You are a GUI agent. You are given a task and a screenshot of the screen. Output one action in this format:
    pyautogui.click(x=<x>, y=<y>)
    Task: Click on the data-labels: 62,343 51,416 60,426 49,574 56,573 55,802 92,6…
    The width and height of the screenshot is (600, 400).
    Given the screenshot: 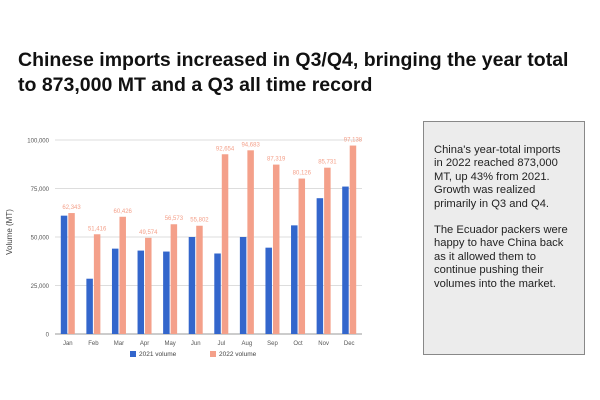 What is the action you would take?
    pyautogui.click(x=212, y=187)
    